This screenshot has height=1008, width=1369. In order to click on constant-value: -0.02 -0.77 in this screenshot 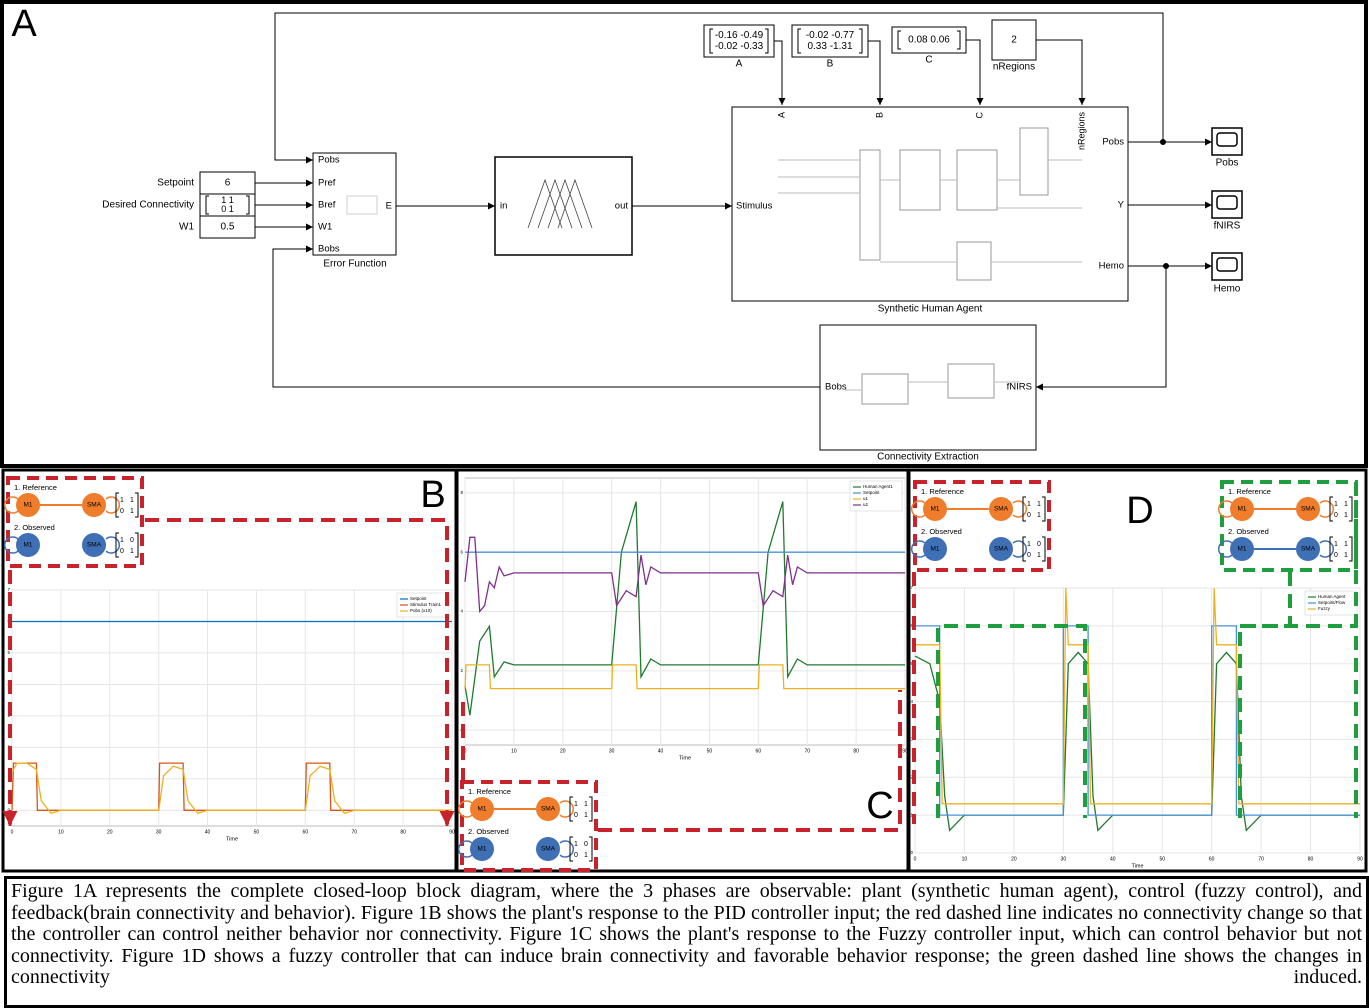, I will do `click(830, 35)`.